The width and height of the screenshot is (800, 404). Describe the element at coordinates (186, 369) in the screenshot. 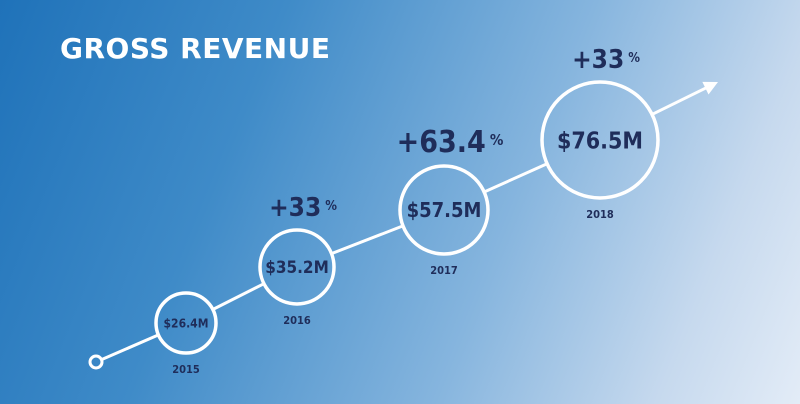

I see `year-label: 2015` at that location.